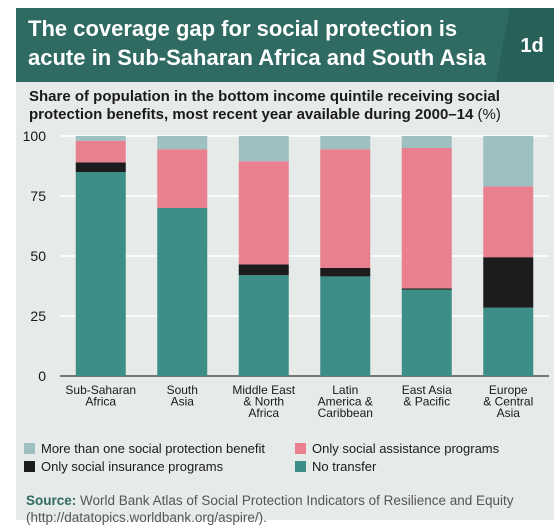 This screenshot has height=526, width=558. I want to click on y-tick-label-50: 50, so click(38, 256).